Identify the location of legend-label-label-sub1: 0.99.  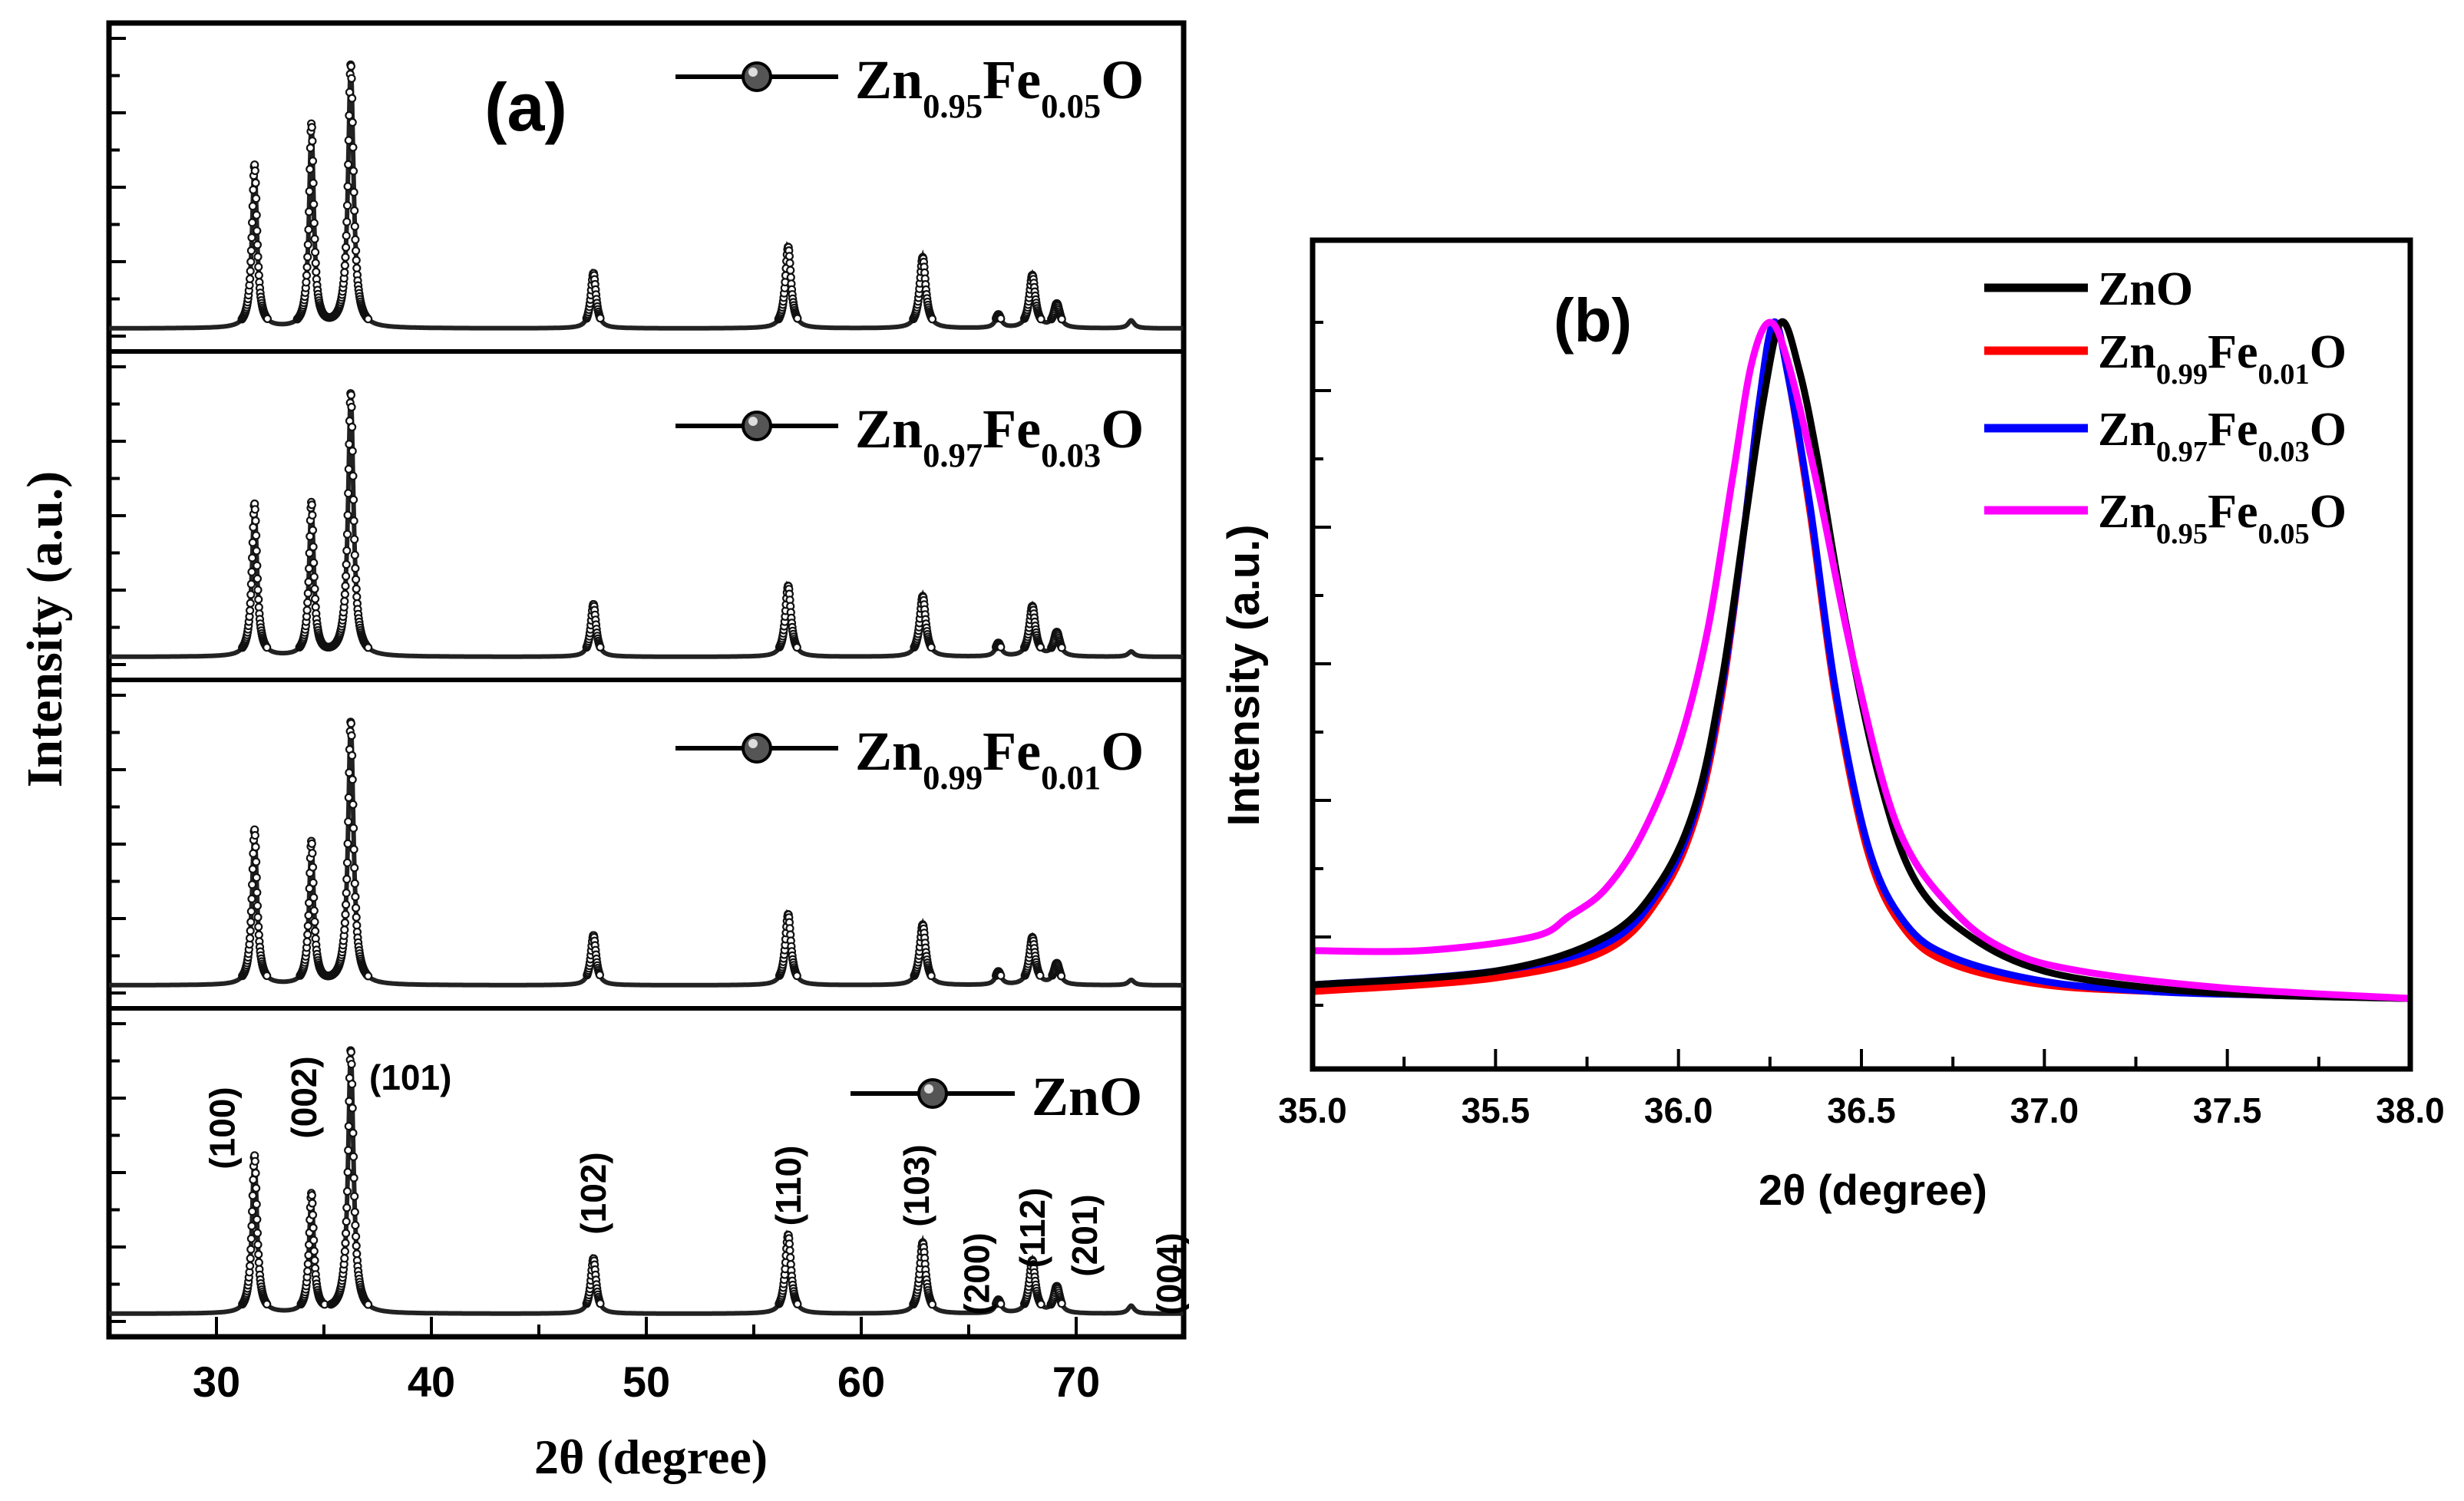
(2182, 374).